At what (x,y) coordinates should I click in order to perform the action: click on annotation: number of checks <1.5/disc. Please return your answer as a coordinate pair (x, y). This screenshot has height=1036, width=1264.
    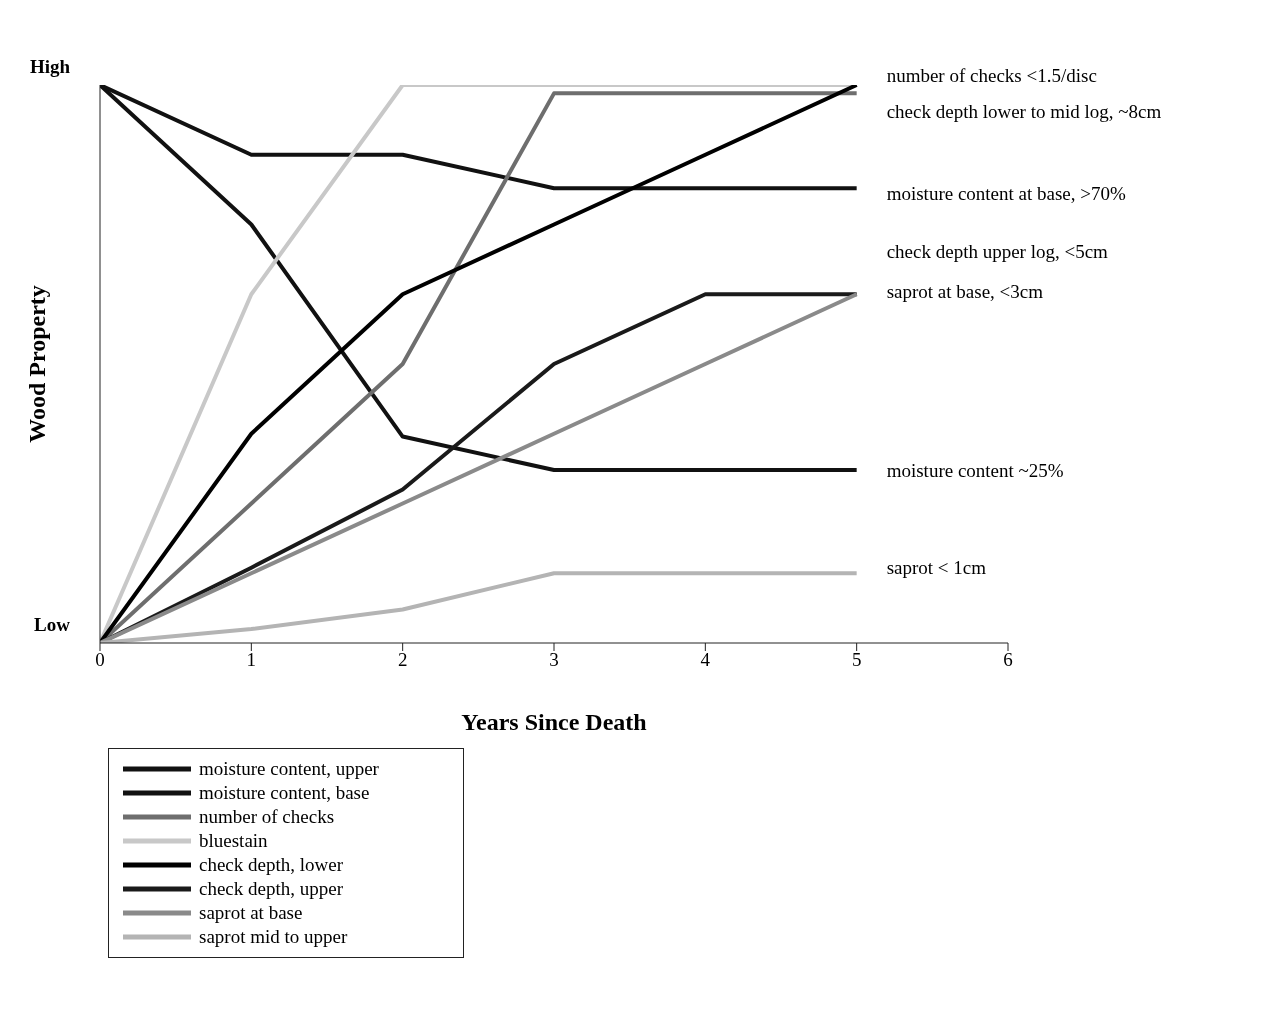
    Looking at the image, I should click on (991, 75).